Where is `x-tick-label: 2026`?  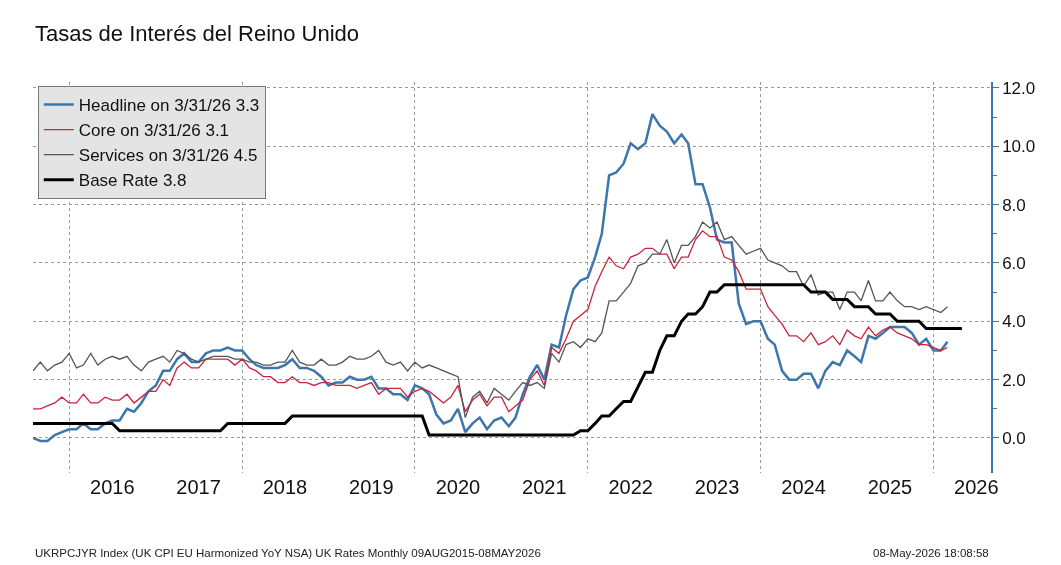
x-tick-label: 2026 is located at coordinates (976, 487).